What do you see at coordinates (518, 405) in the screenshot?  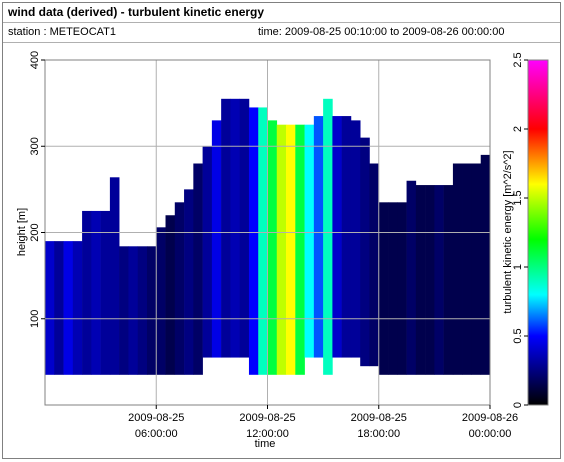 I see `colorbar-tick-label: 0` at bounding box center [518, 405].